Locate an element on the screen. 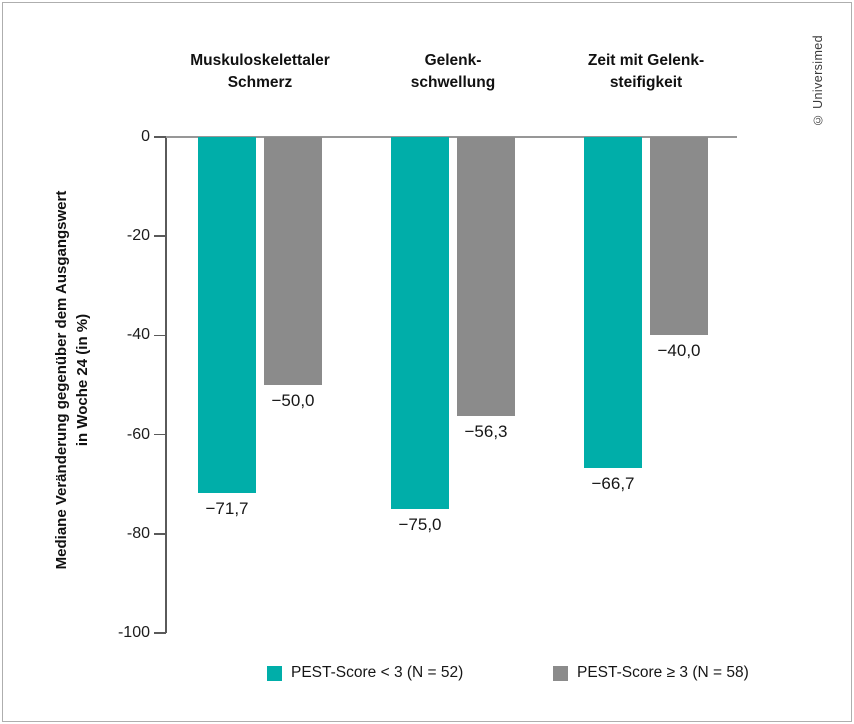  legend-label: PEST-Score < 3 (N = 52) is located at coordinates (377, 672).